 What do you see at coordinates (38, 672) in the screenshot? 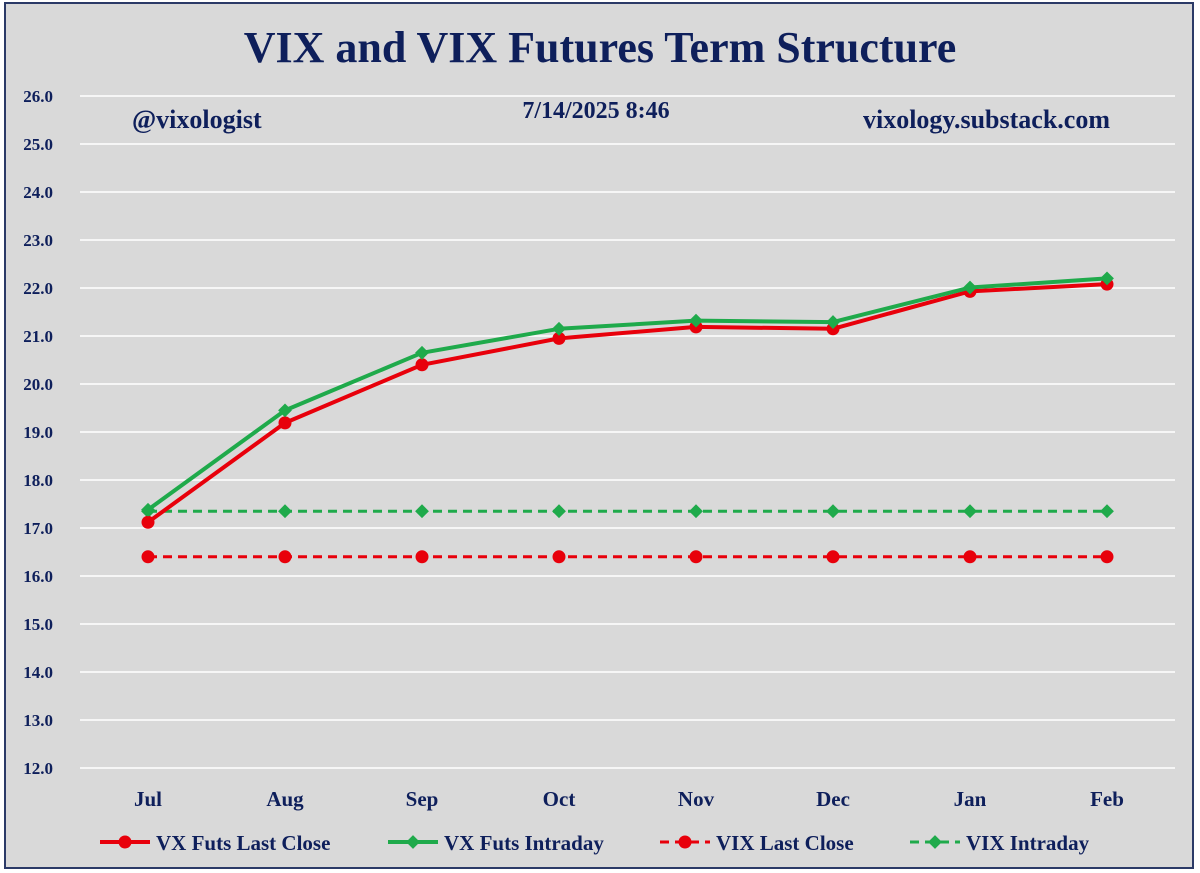
I see `y-tick-label: 14.0` at bounding box center [38, 672].